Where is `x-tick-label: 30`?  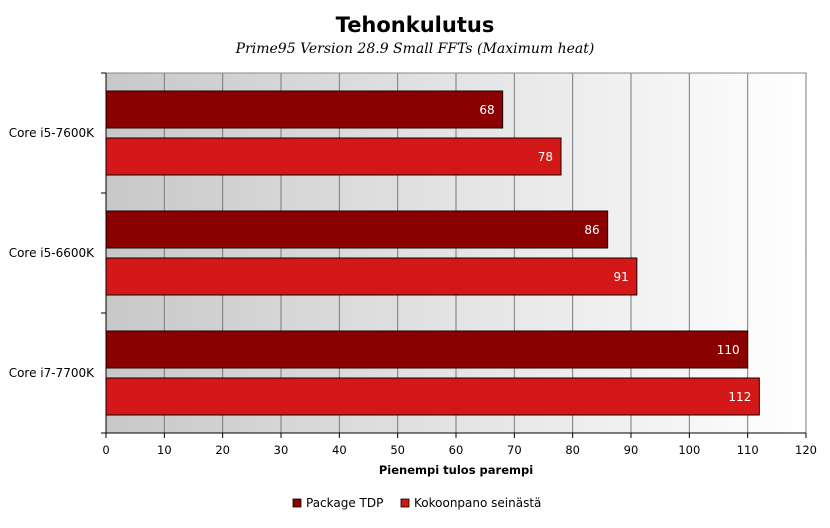
x-tick-label: 30 is located at coordinates (281, 450).